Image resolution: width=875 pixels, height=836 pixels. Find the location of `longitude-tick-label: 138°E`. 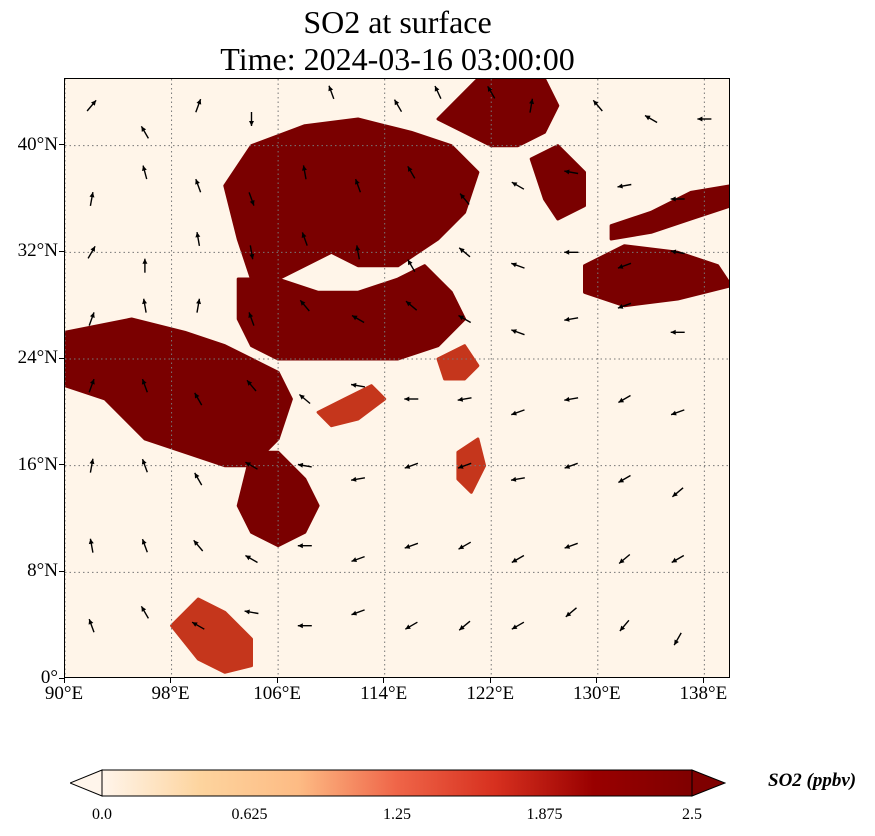

longitude-tick-label: 138°E is located at coordinates (703, 693).